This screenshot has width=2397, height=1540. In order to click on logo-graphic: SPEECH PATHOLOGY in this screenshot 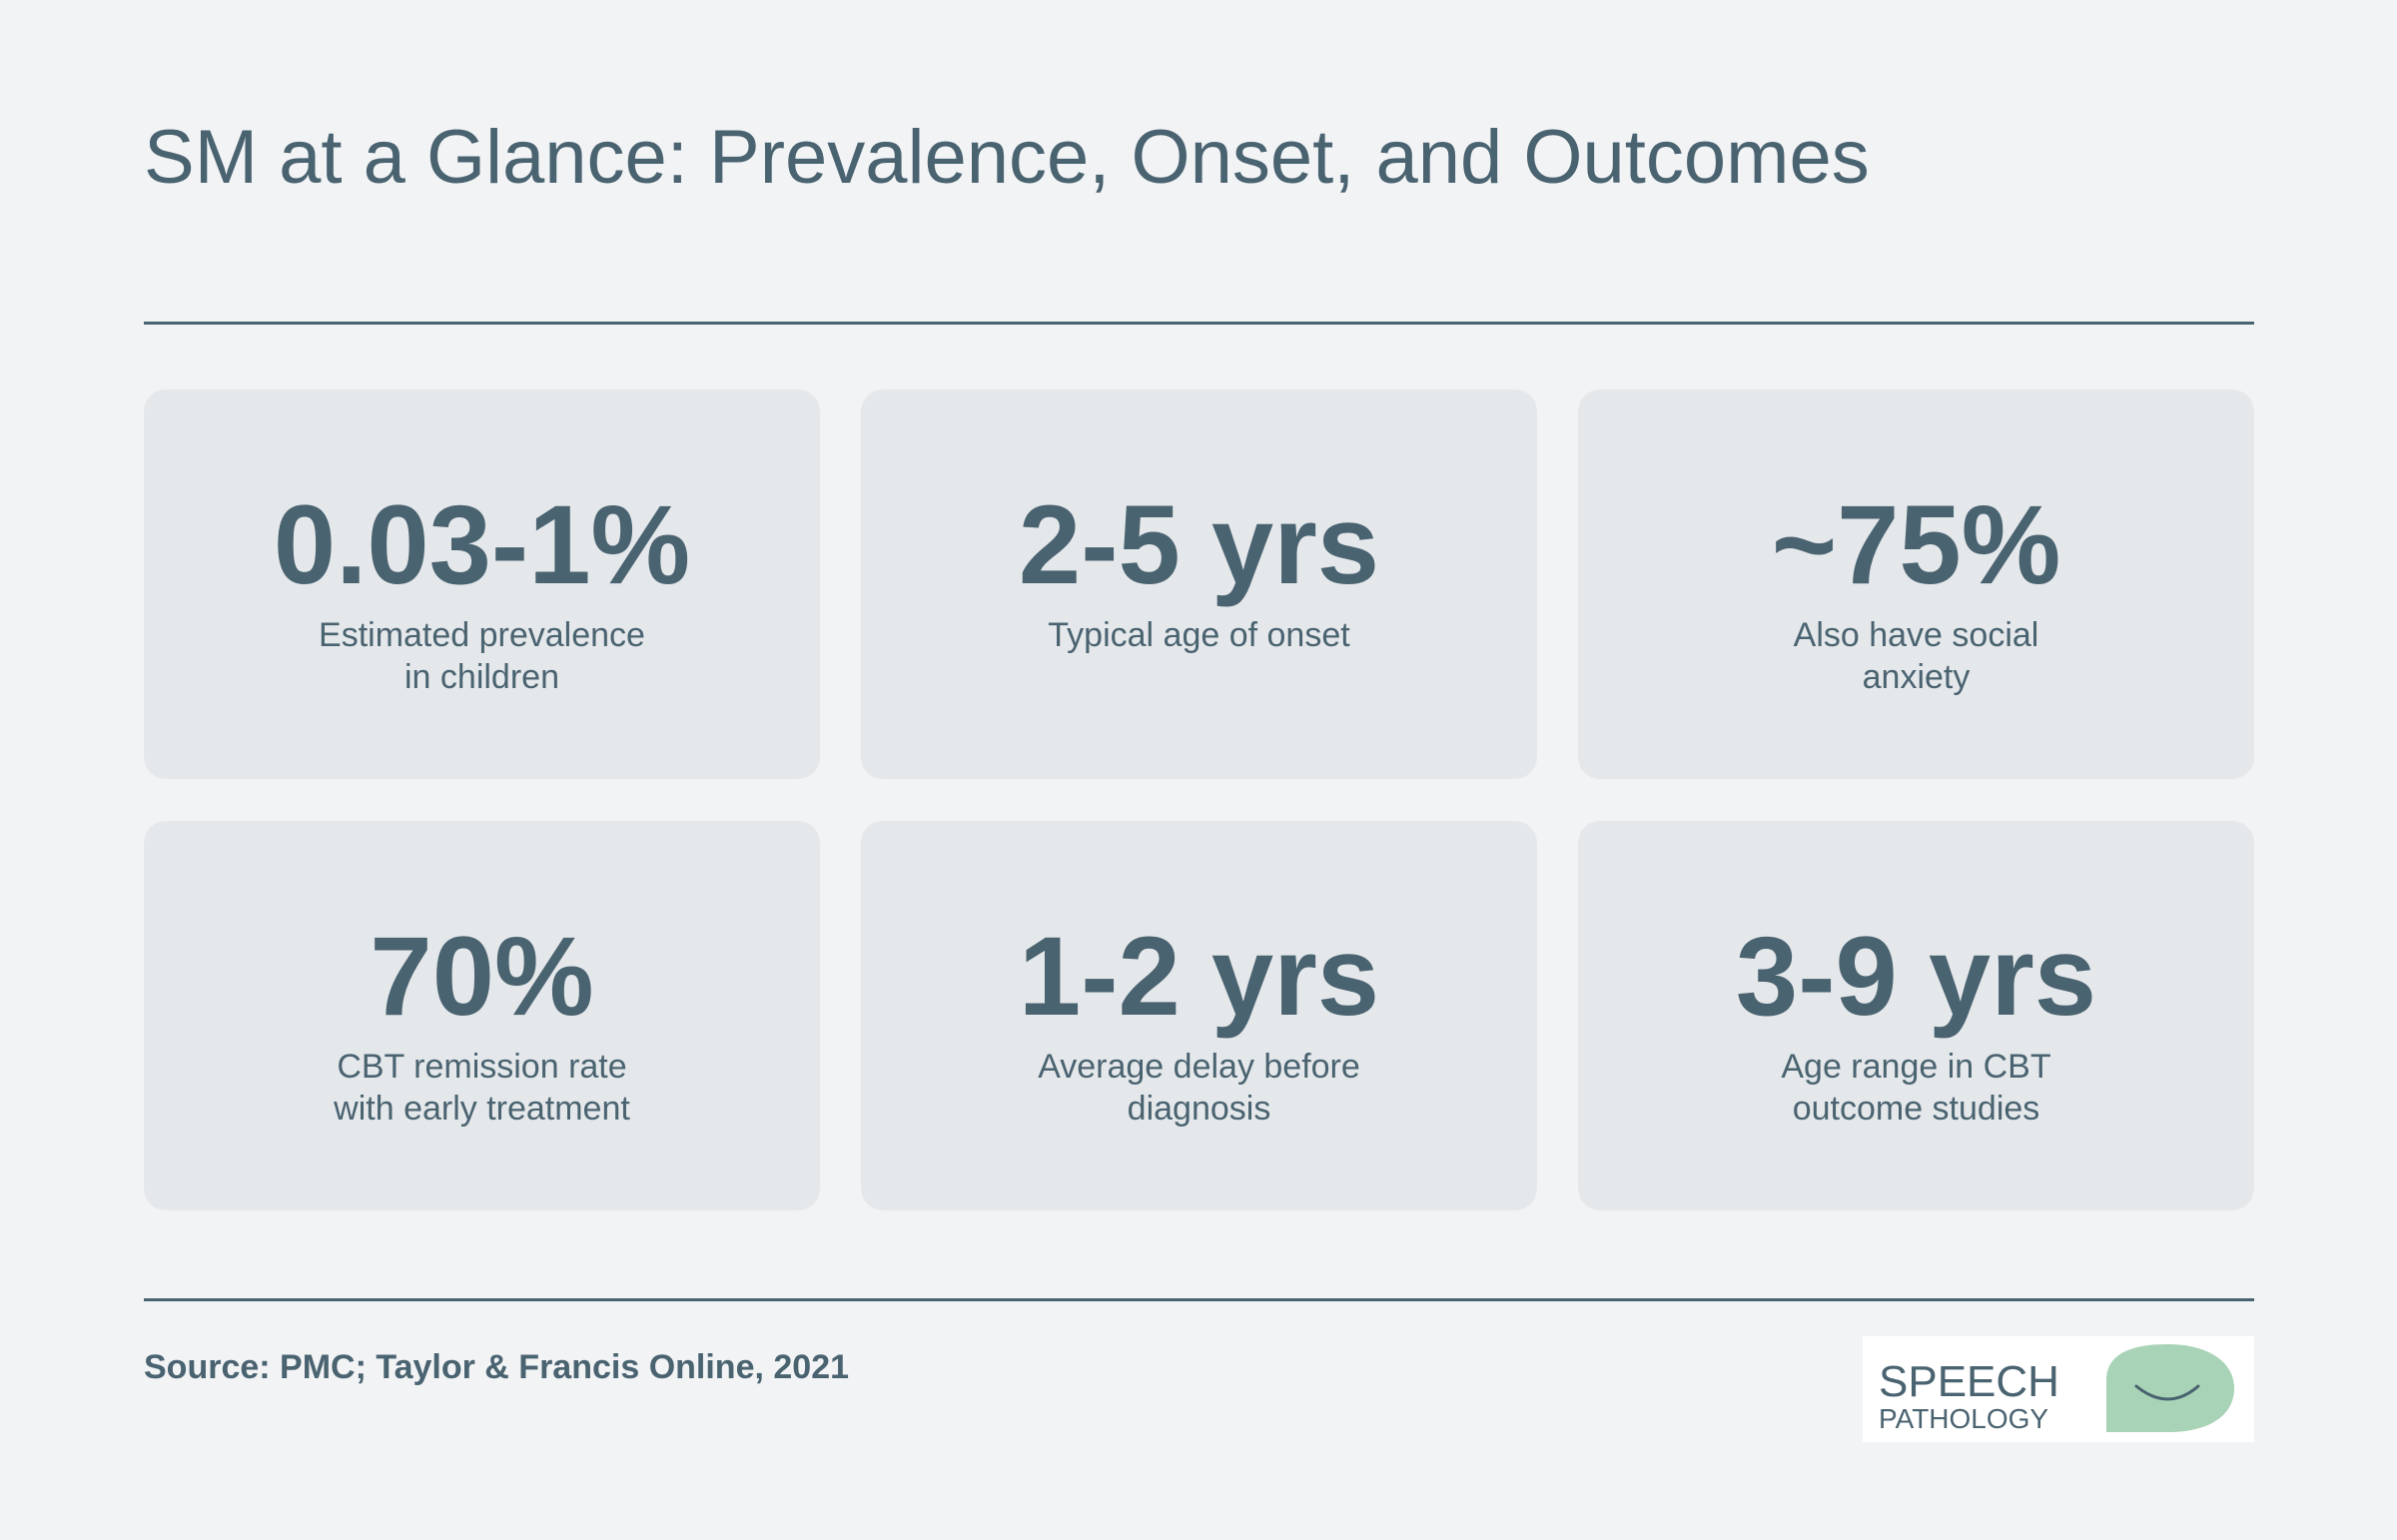, I will do `click(2057, 1389)`.